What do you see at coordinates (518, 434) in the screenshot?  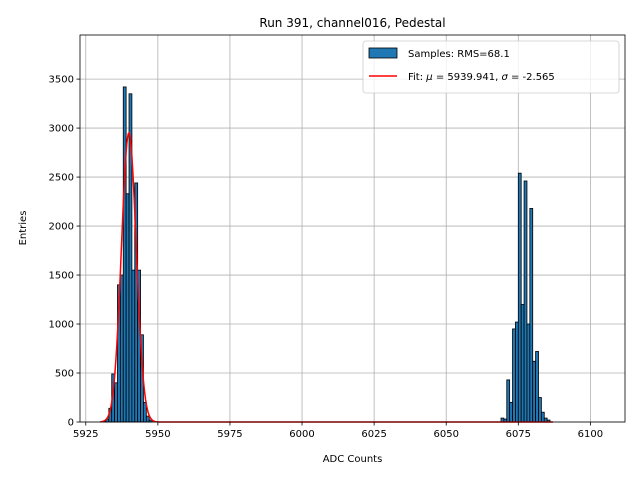 I see `x-tick-label: 6075` at bounding box center [518, 434].